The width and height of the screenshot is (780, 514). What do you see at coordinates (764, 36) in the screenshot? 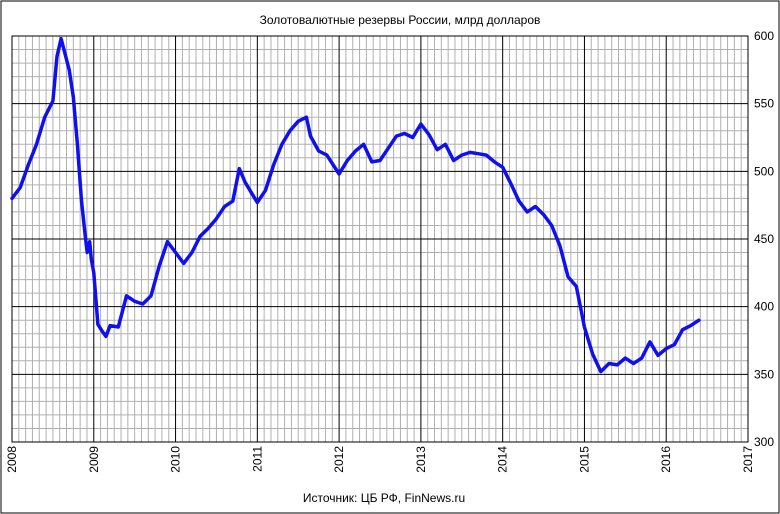
I see `y-tick-label: 600` at bounding box center [764, 36].